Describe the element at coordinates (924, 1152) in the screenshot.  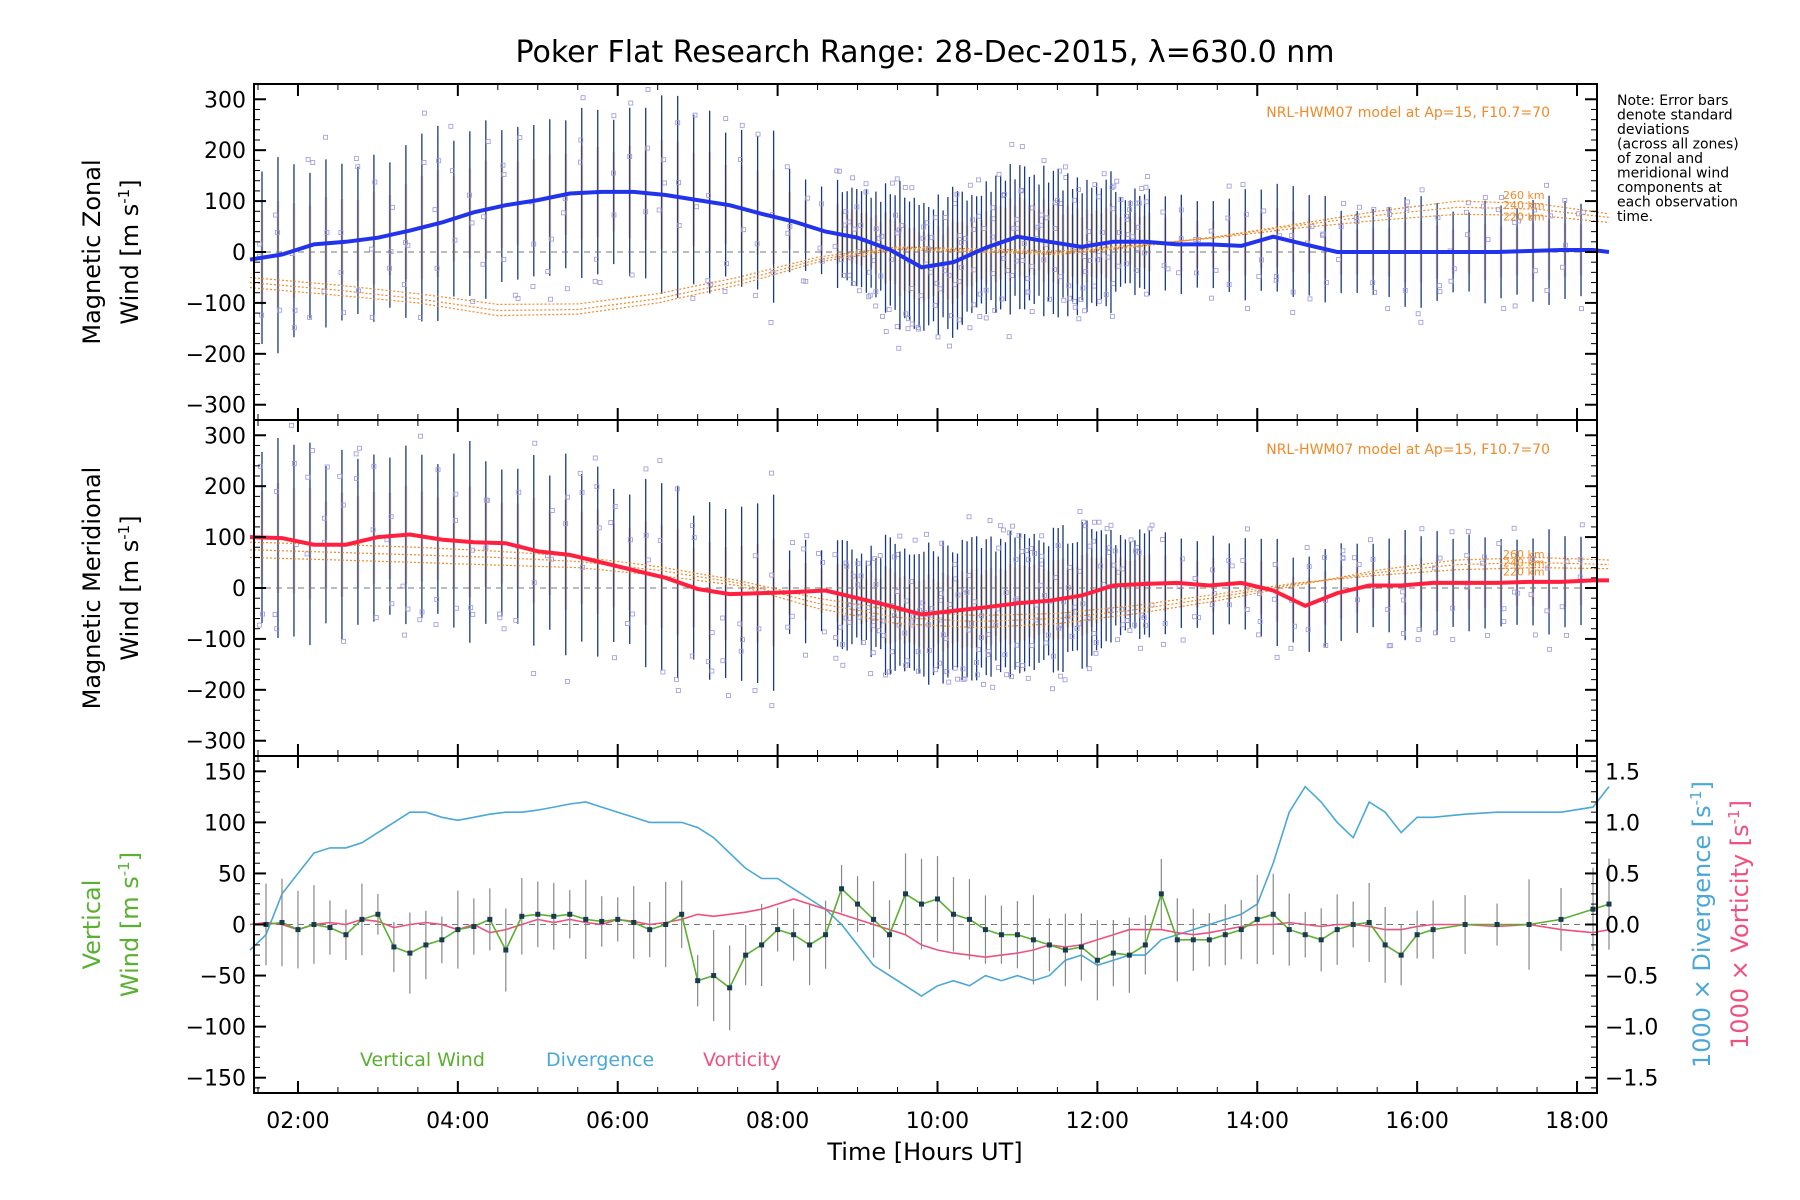
I see `x-axis-label: Time [Hours UT]` at that location.